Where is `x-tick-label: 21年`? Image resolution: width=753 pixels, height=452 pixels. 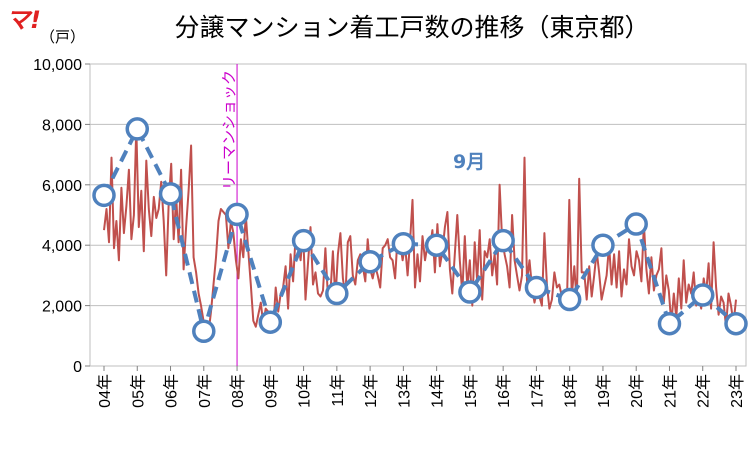
x-tick-label: 21年 is located at coordinates (670, 391).